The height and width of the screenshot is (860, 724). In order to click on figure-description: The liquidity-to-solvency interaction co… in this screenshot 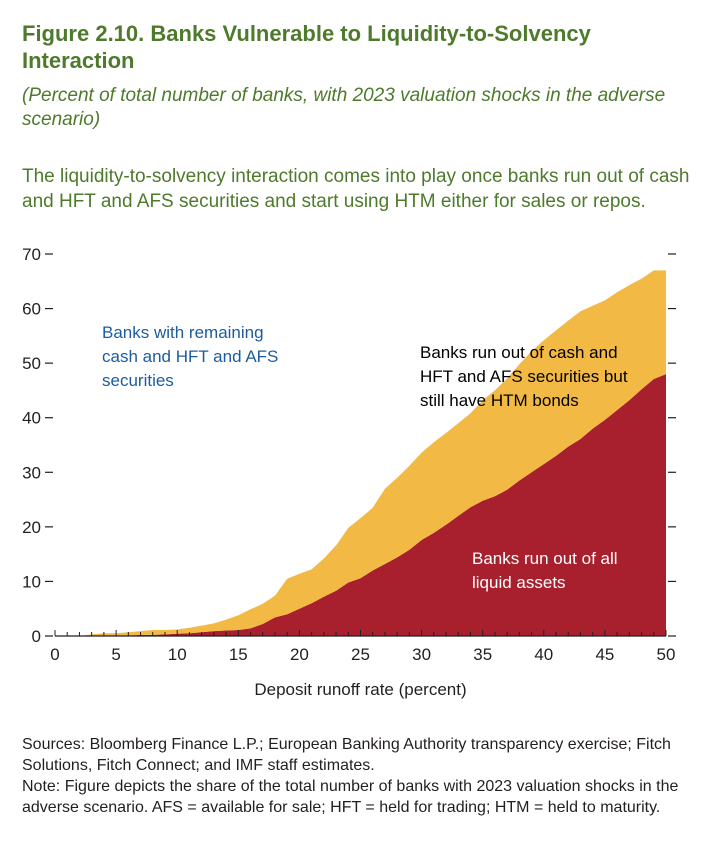, I will do `click(356, 189)`.